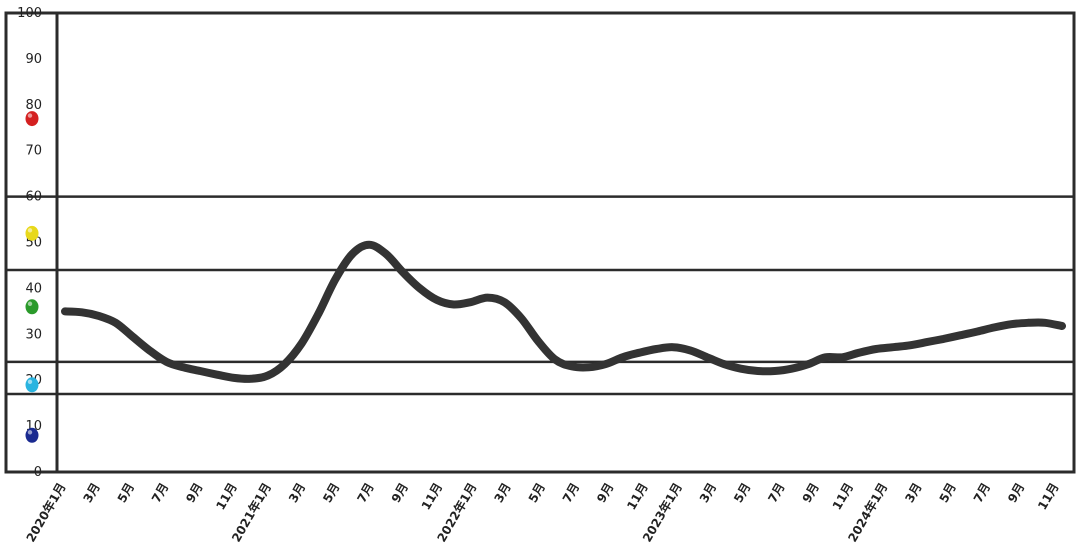 Image resolution: width=1080 pixels, height=543 pixels. Describe the element at coordinates (33, 105) in the screenshot. I see `y-tick-label: 80` at that location.